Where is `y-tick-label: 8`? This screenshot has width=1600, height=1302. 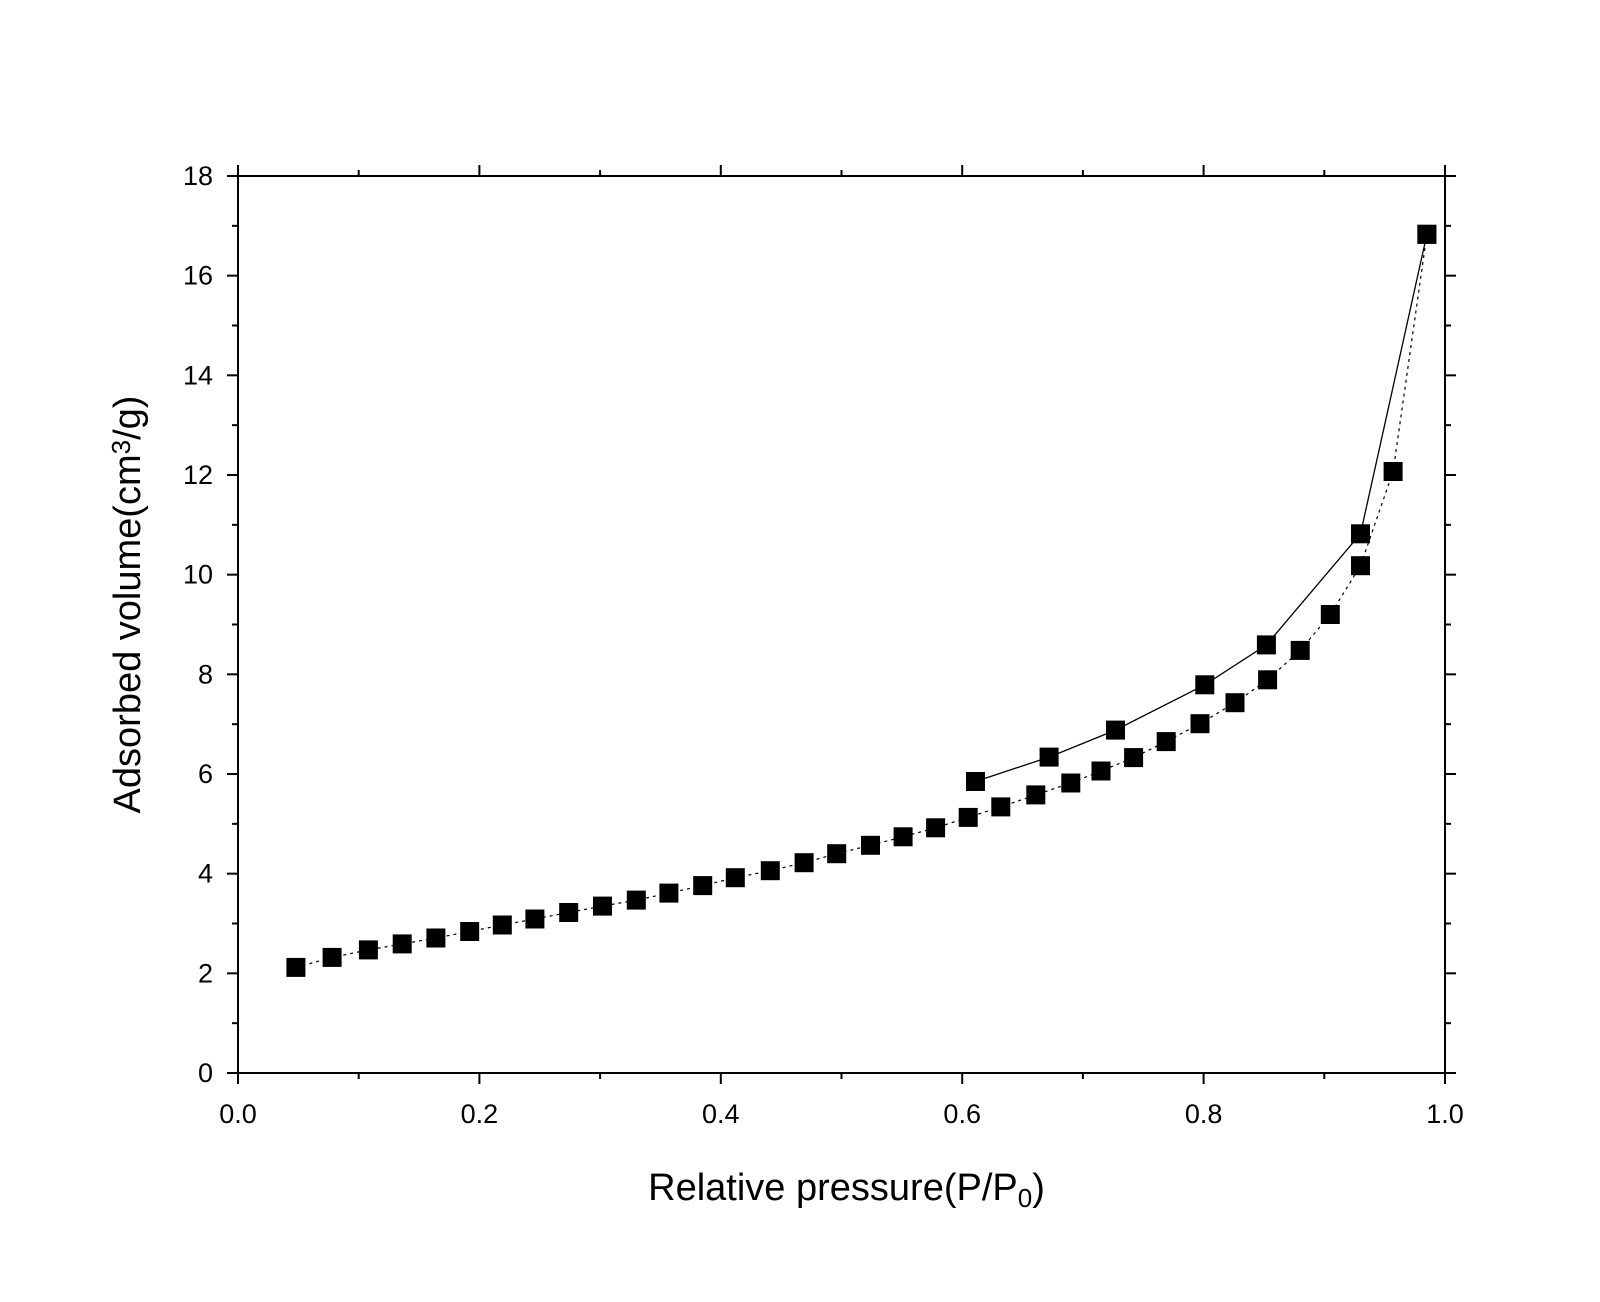 y-tick-label: 8 is located at coordinates (205, 674).